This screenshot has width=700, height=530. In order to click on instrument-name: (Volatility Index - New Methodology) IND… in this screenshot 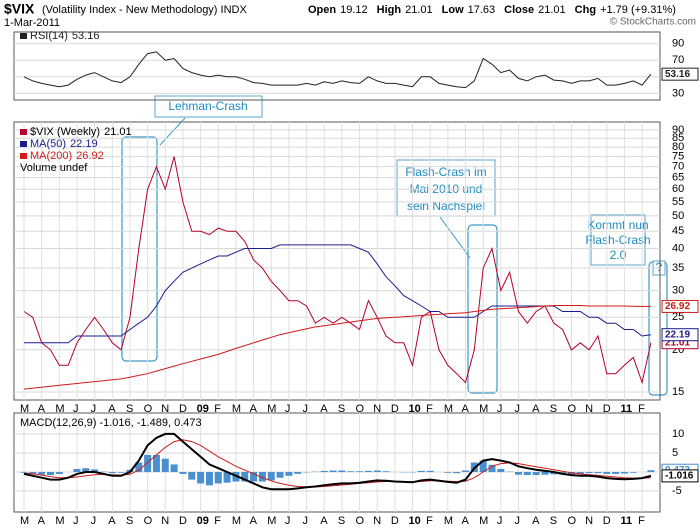, I will do `click(144, 10)`.